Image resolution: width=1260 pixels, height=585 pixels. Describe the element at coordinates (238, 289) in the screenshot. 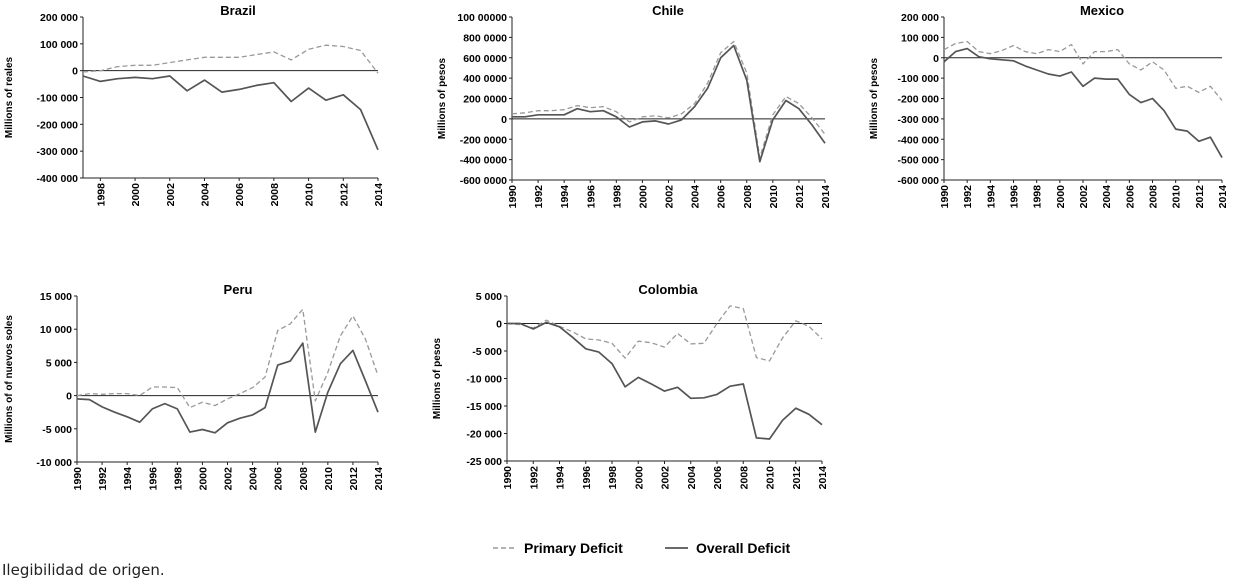

I see `chart-title: Peru` at that location.